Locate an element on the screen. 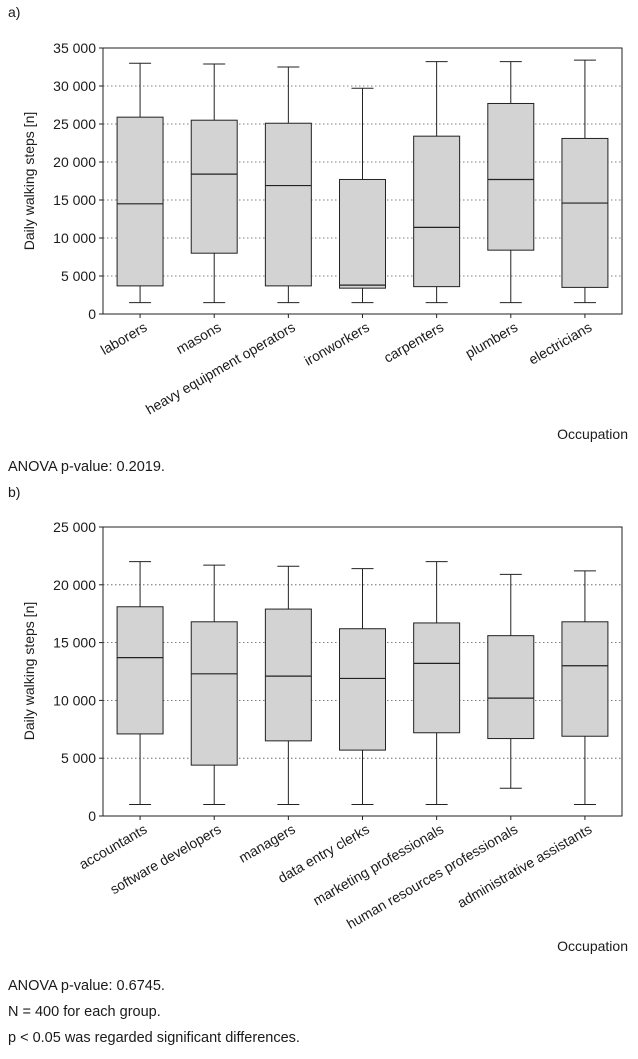 The image size is (638, 1059). panel-a-label: a) is located at coordinates (14, 12).